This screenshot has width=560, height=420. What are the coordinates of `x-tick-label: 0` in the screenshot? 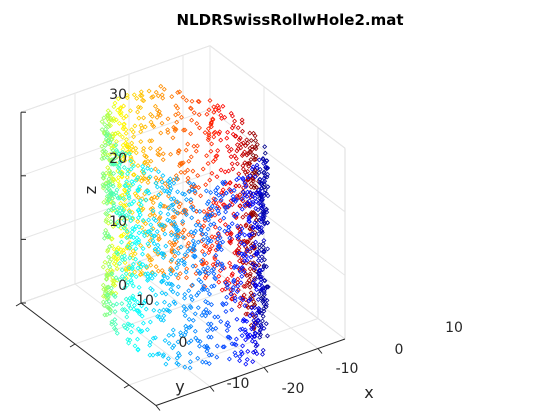 It's located at (399, 350).